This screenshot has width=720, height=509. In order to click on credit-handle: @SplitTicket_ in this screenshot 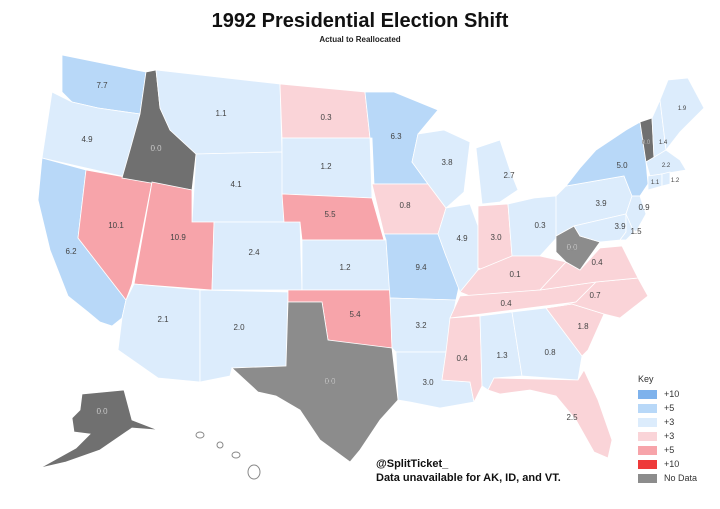, I will do `click(412, 464)`.